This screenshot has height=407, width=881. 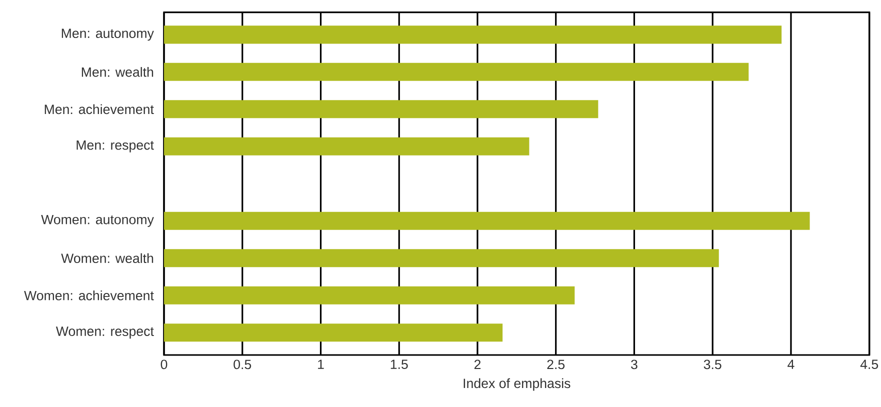 What do you see at coordinates (321, 364) in the screenshot?
I see `x-tick-label: 1` at bounding box center [321, 364].